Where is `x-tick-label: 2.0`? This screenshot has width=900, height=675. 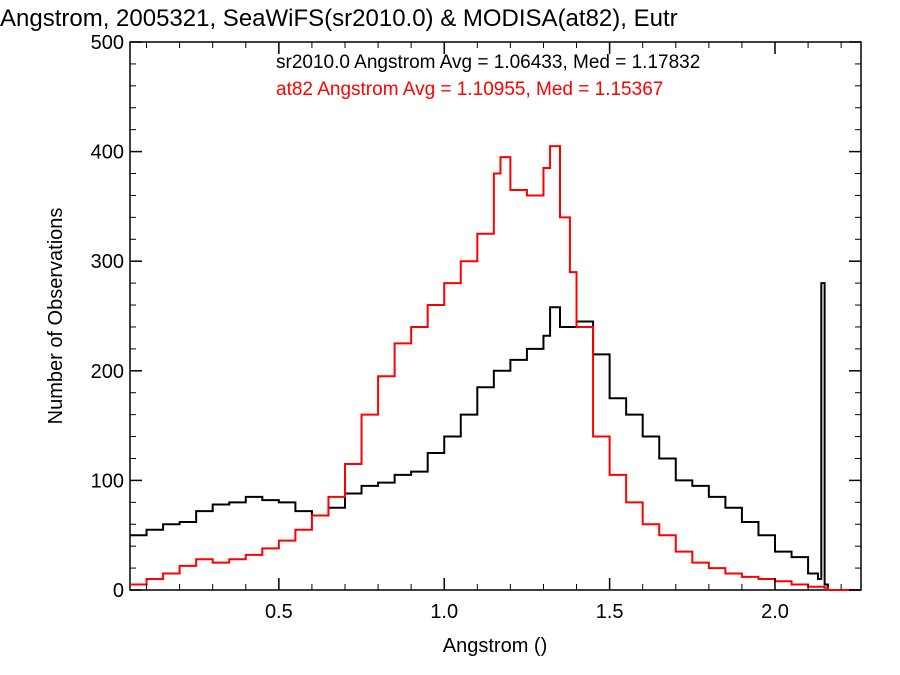 x-tick-label: 2.0 is located at coordinates (775, 612).